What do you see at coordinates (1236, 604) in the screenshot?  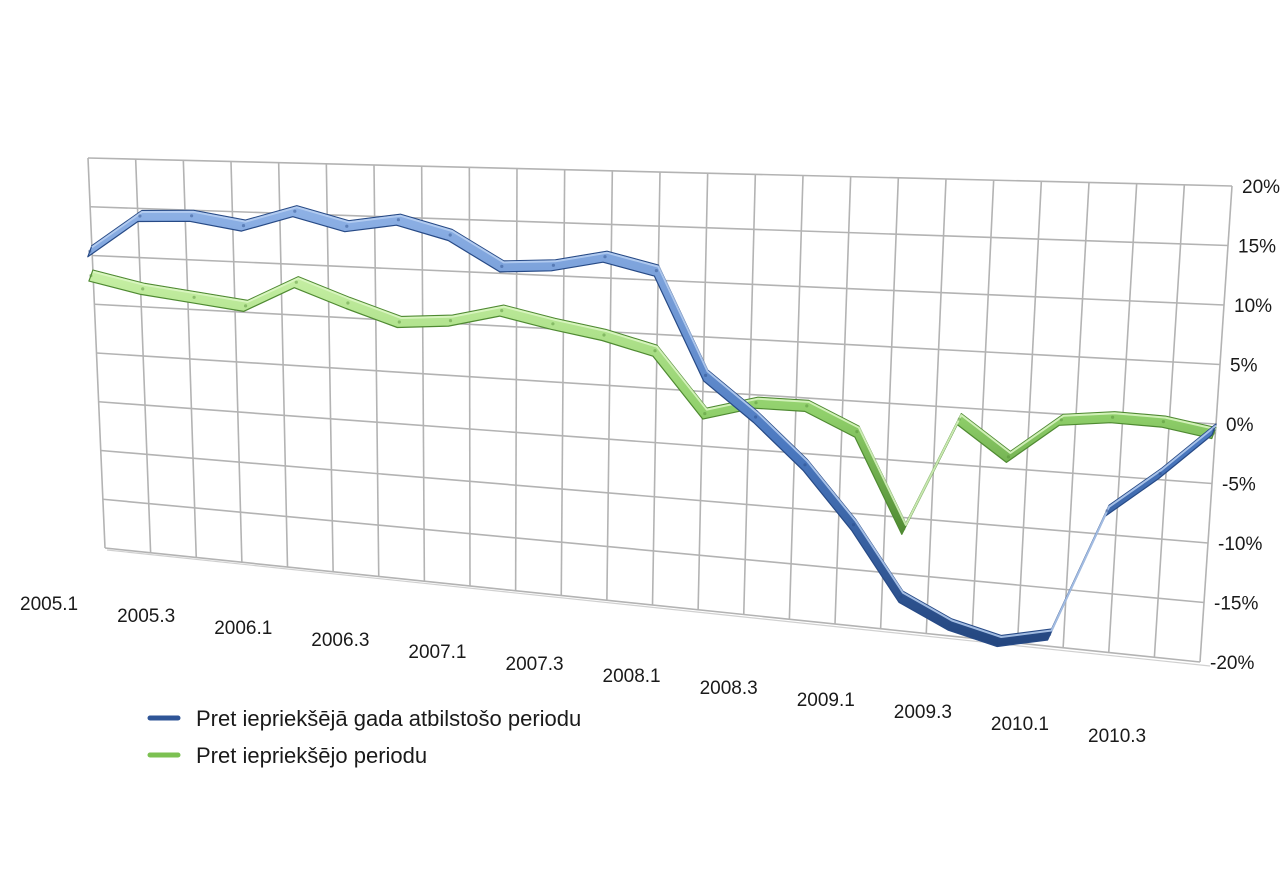 I see `y-tick-label: -15%` at bounding box center [1236, 604].